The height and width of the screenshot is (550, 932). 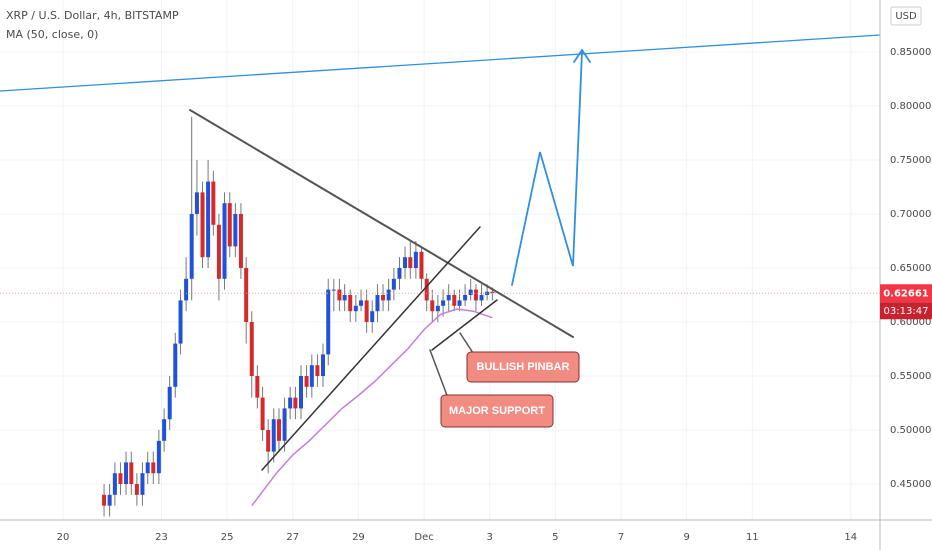 I want to click on callout-text: BULLISH PINBAR, so click(x=523, y=367).